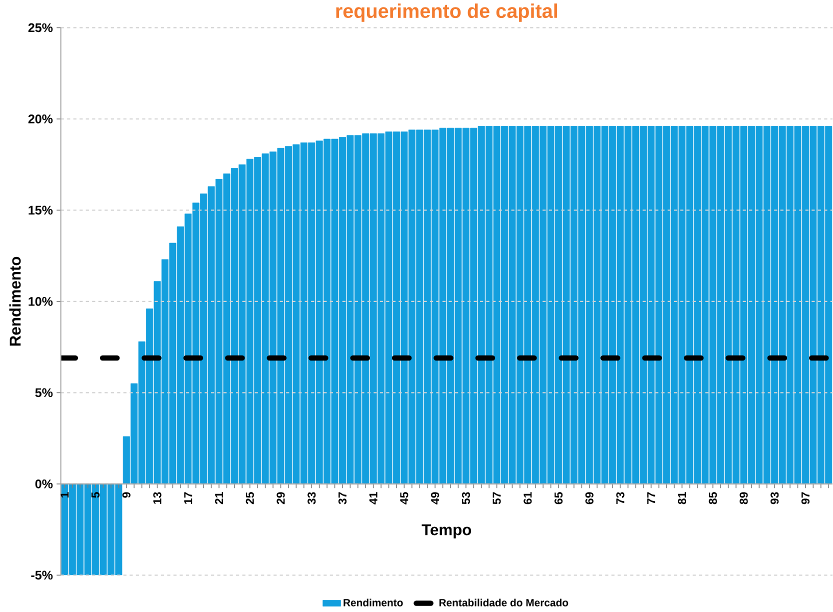 The width and height of the screenshot is (833, 612). What do you see at coordinates (157, 498) in the screenshot?
I see `x-tick-label: 13` at bounding box center [157, 498].